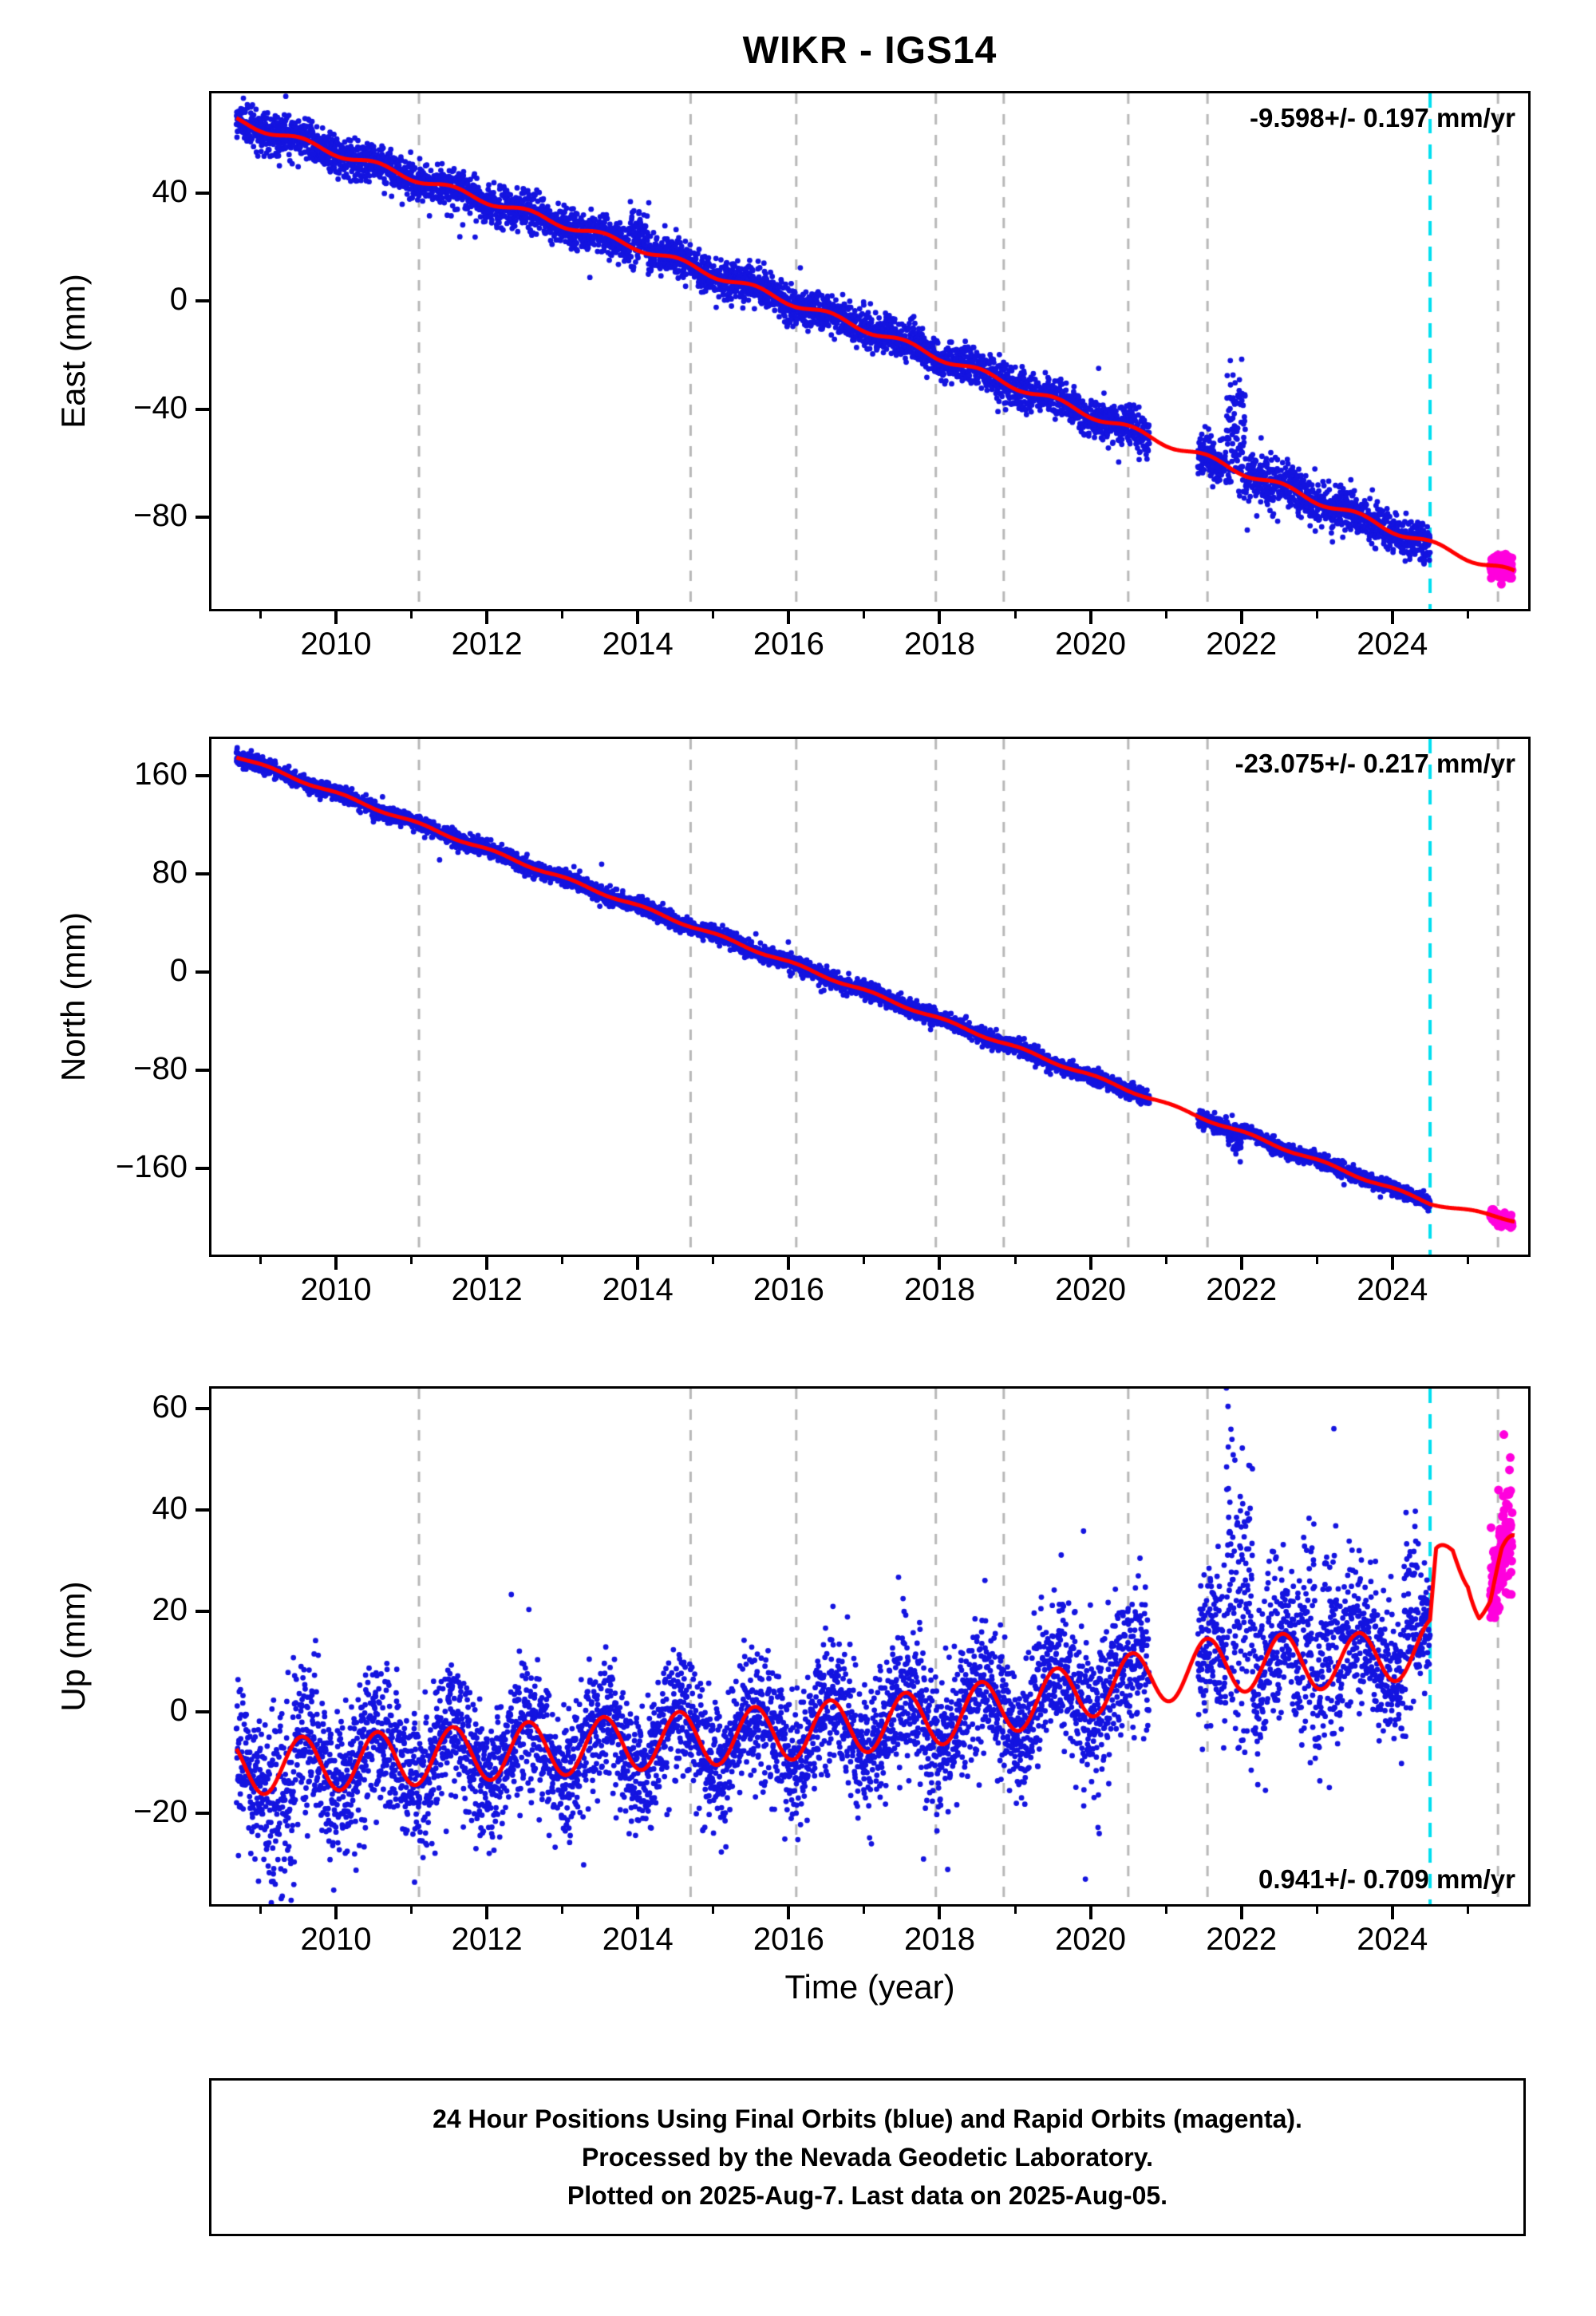  Describe the element at coordinates (1386, 1879) in the screenshot. I see `up-rate-label: 0.941+/- 0.709 mm/yr` at that location.